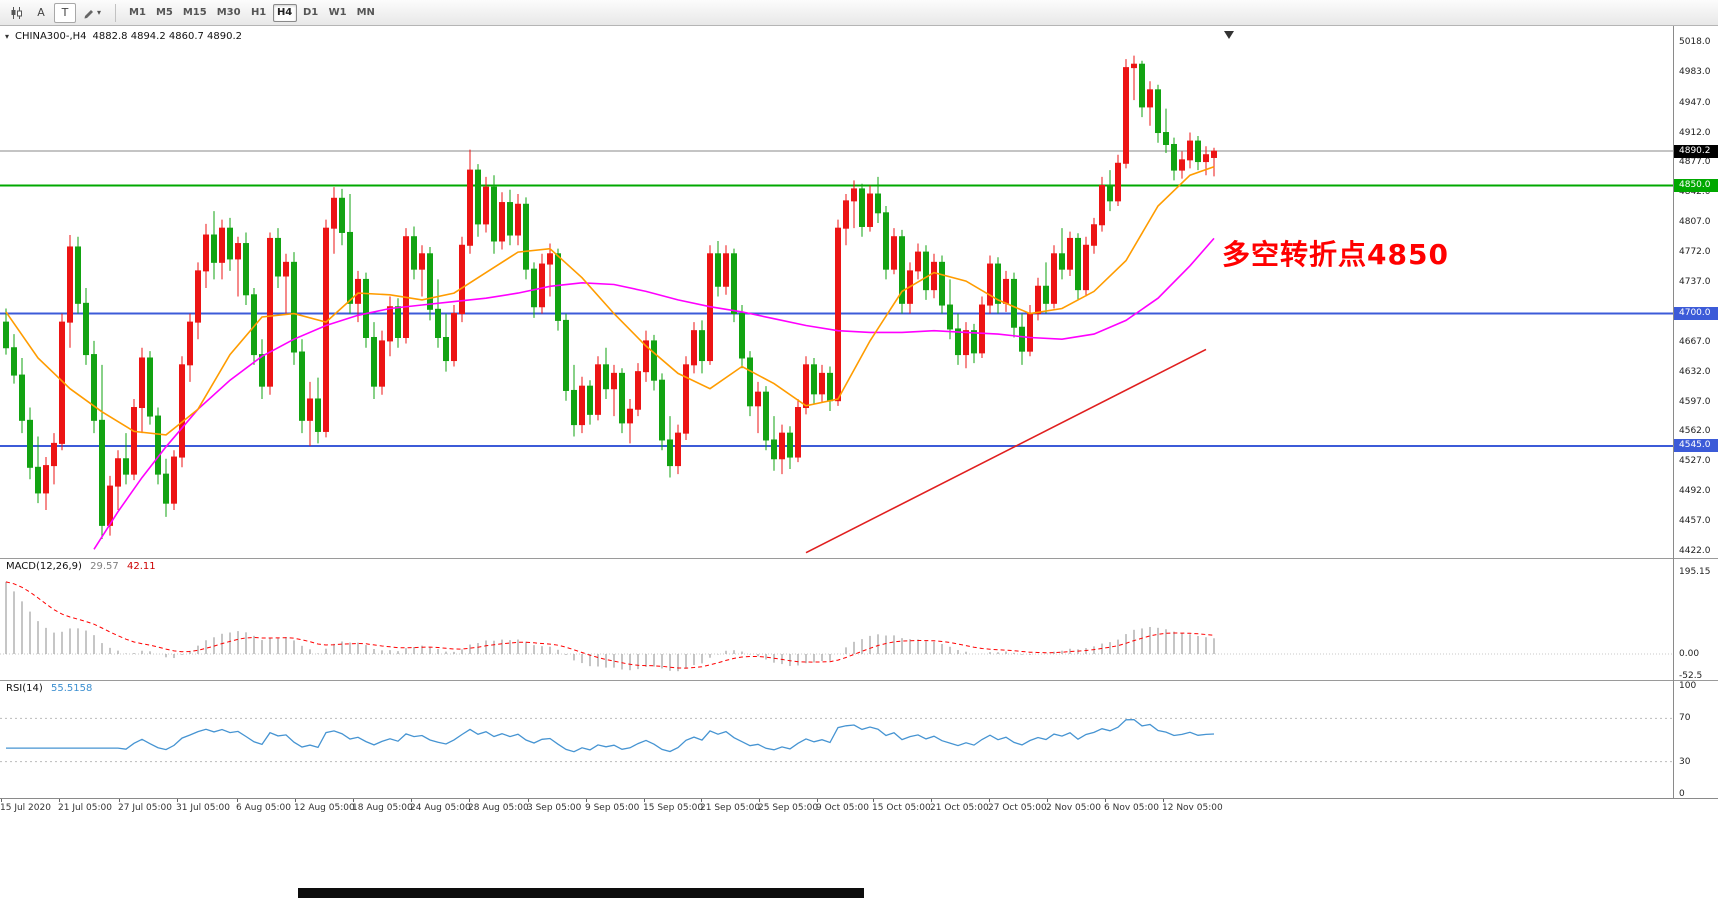 Image resolution: width=1718 pixels, height=898 pixels. I want to click on symbol-timeframe-label: CHINA300-,H4, so click(51, 36).